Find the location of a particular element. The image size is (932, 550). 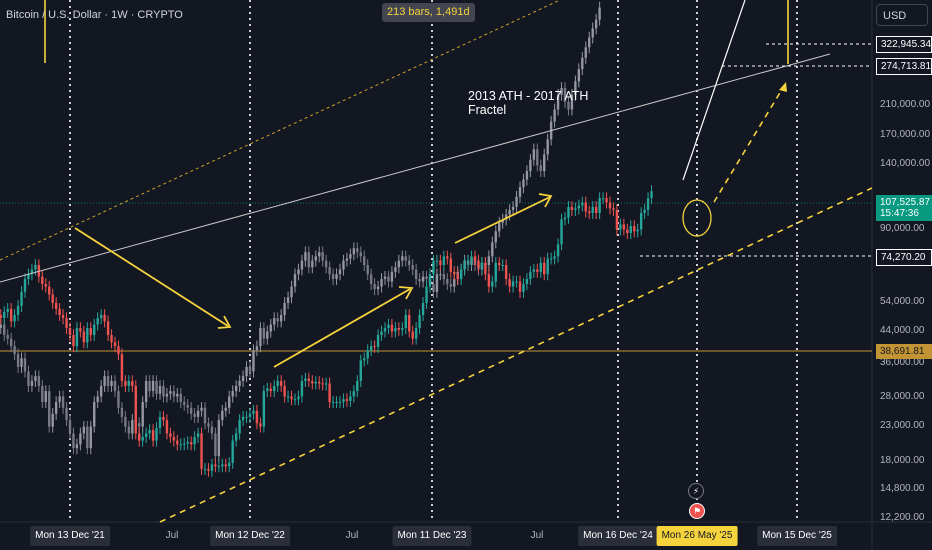

projection-dashed-line is located at coordinates (749, 144).